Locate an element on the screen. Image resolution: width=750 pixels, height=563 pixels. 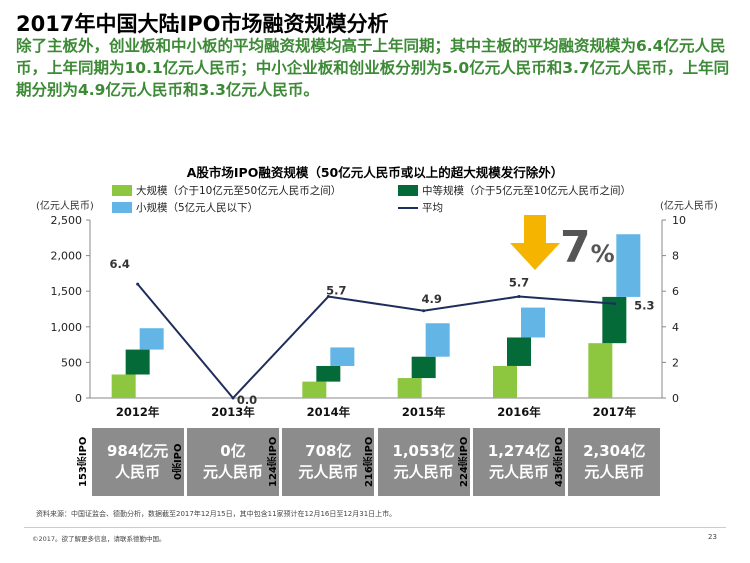
ipo-count: 436宗IPO is located at coordinates (560, 462).